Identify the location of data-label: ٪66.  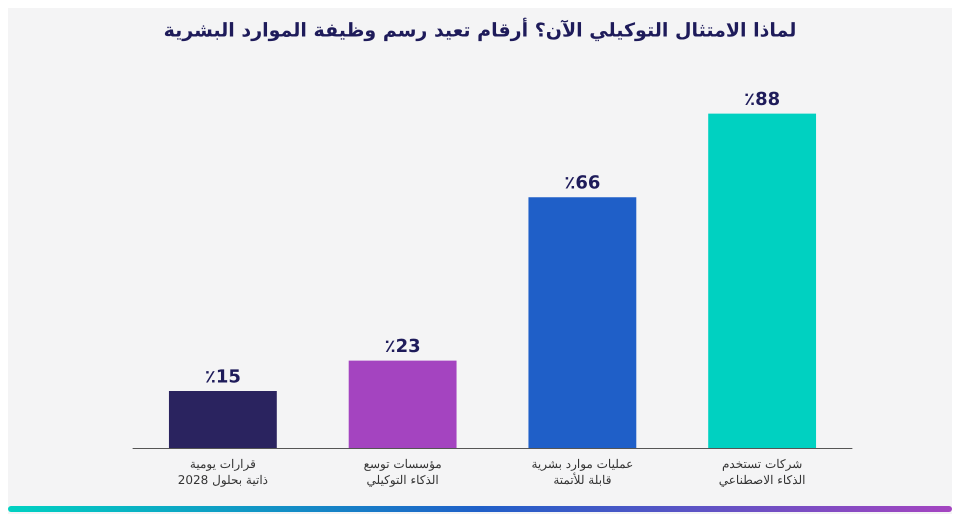
(582, 183).